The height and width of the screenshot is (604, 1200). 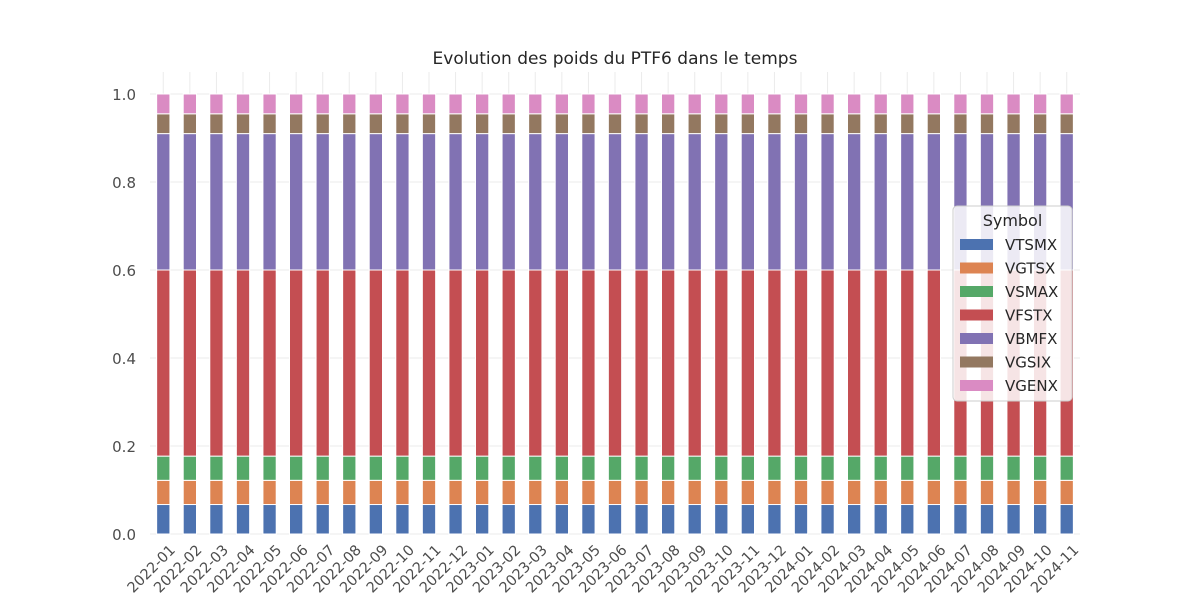 I want to click on y-tick-label: 1.0, so click(x=124, y=95).